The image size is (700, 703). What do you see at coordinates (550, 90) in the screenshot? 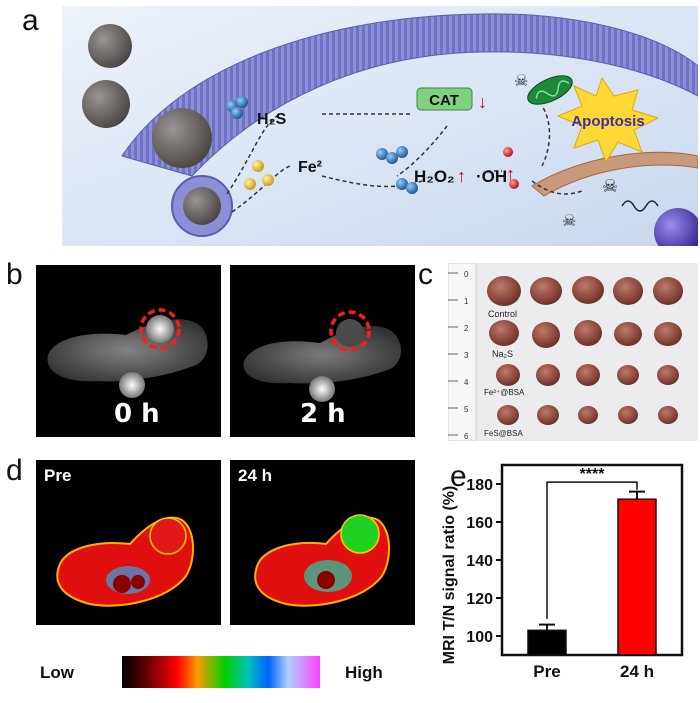
I see `mitochondrion` at bounding box center [550, 90].